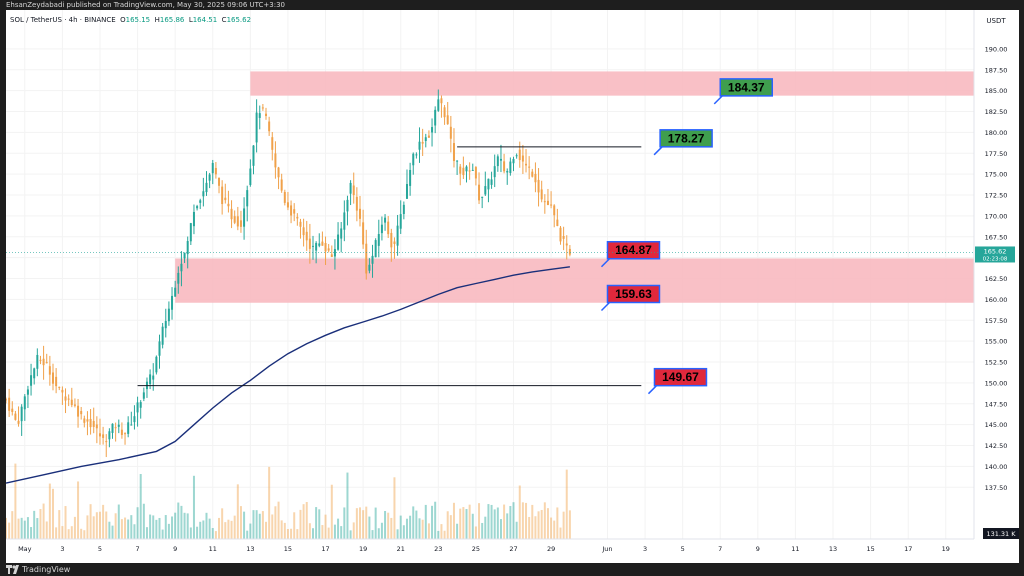 Image resolution: width=1024 pixels, height=576 pixels. I want to click on price-tick-label: 140.00, so click(996, 467).